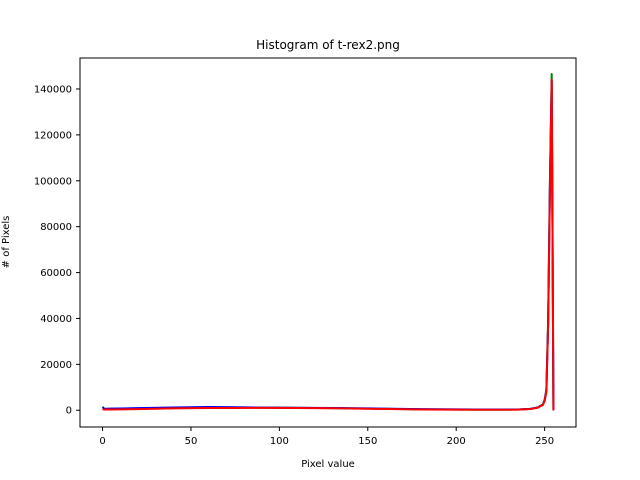 The height and width of the screenshot is (480, 640). What do you see at coordinates (56, 365) in the screenshot?
I see `y-tick-label: 20000` at bounding box center [56, 365].